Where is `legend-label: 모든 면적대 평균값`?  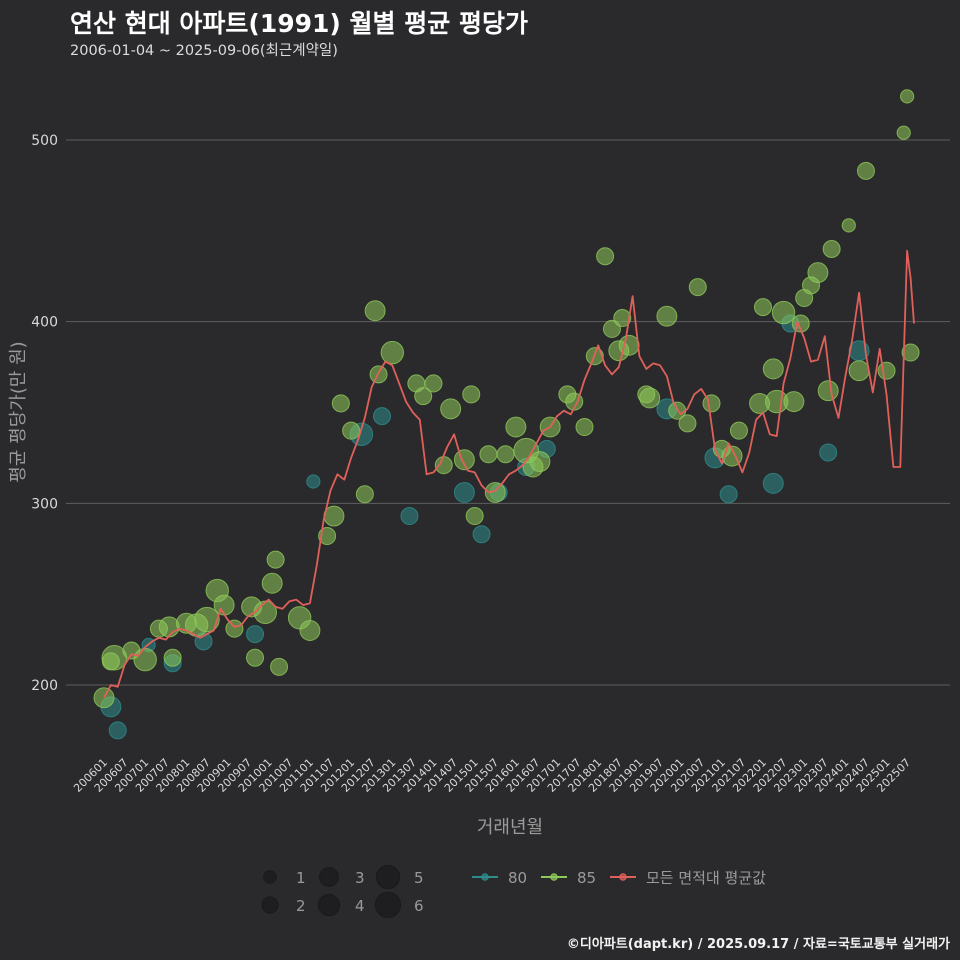 legend-label: 모든 면적대 평균값 is located at coordinates (706, 878).